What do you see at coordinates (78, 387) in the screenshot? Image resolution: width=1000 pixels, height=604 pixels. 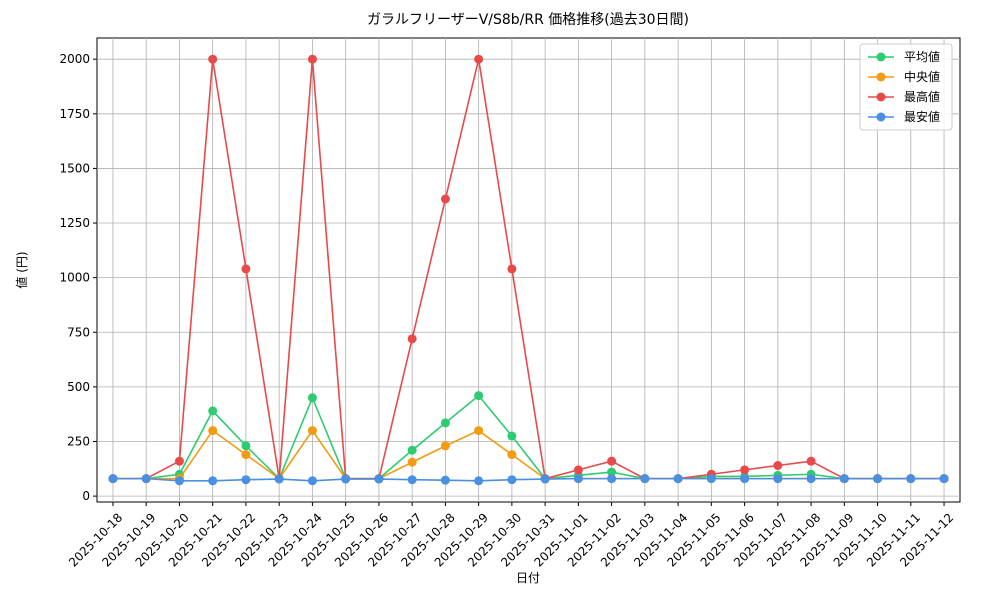 I see `y-tick-label: 500` at bounding box center [78, 387].